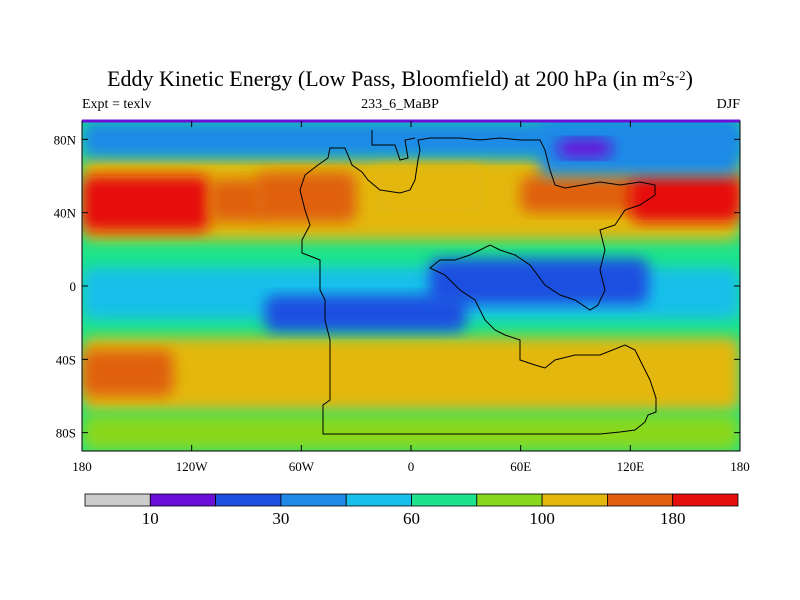 This screenshot has height=600, width=800. Describe the element at coordinates (66, 359) in the screenshot. I see `y-tick-label: 40S` at that location.